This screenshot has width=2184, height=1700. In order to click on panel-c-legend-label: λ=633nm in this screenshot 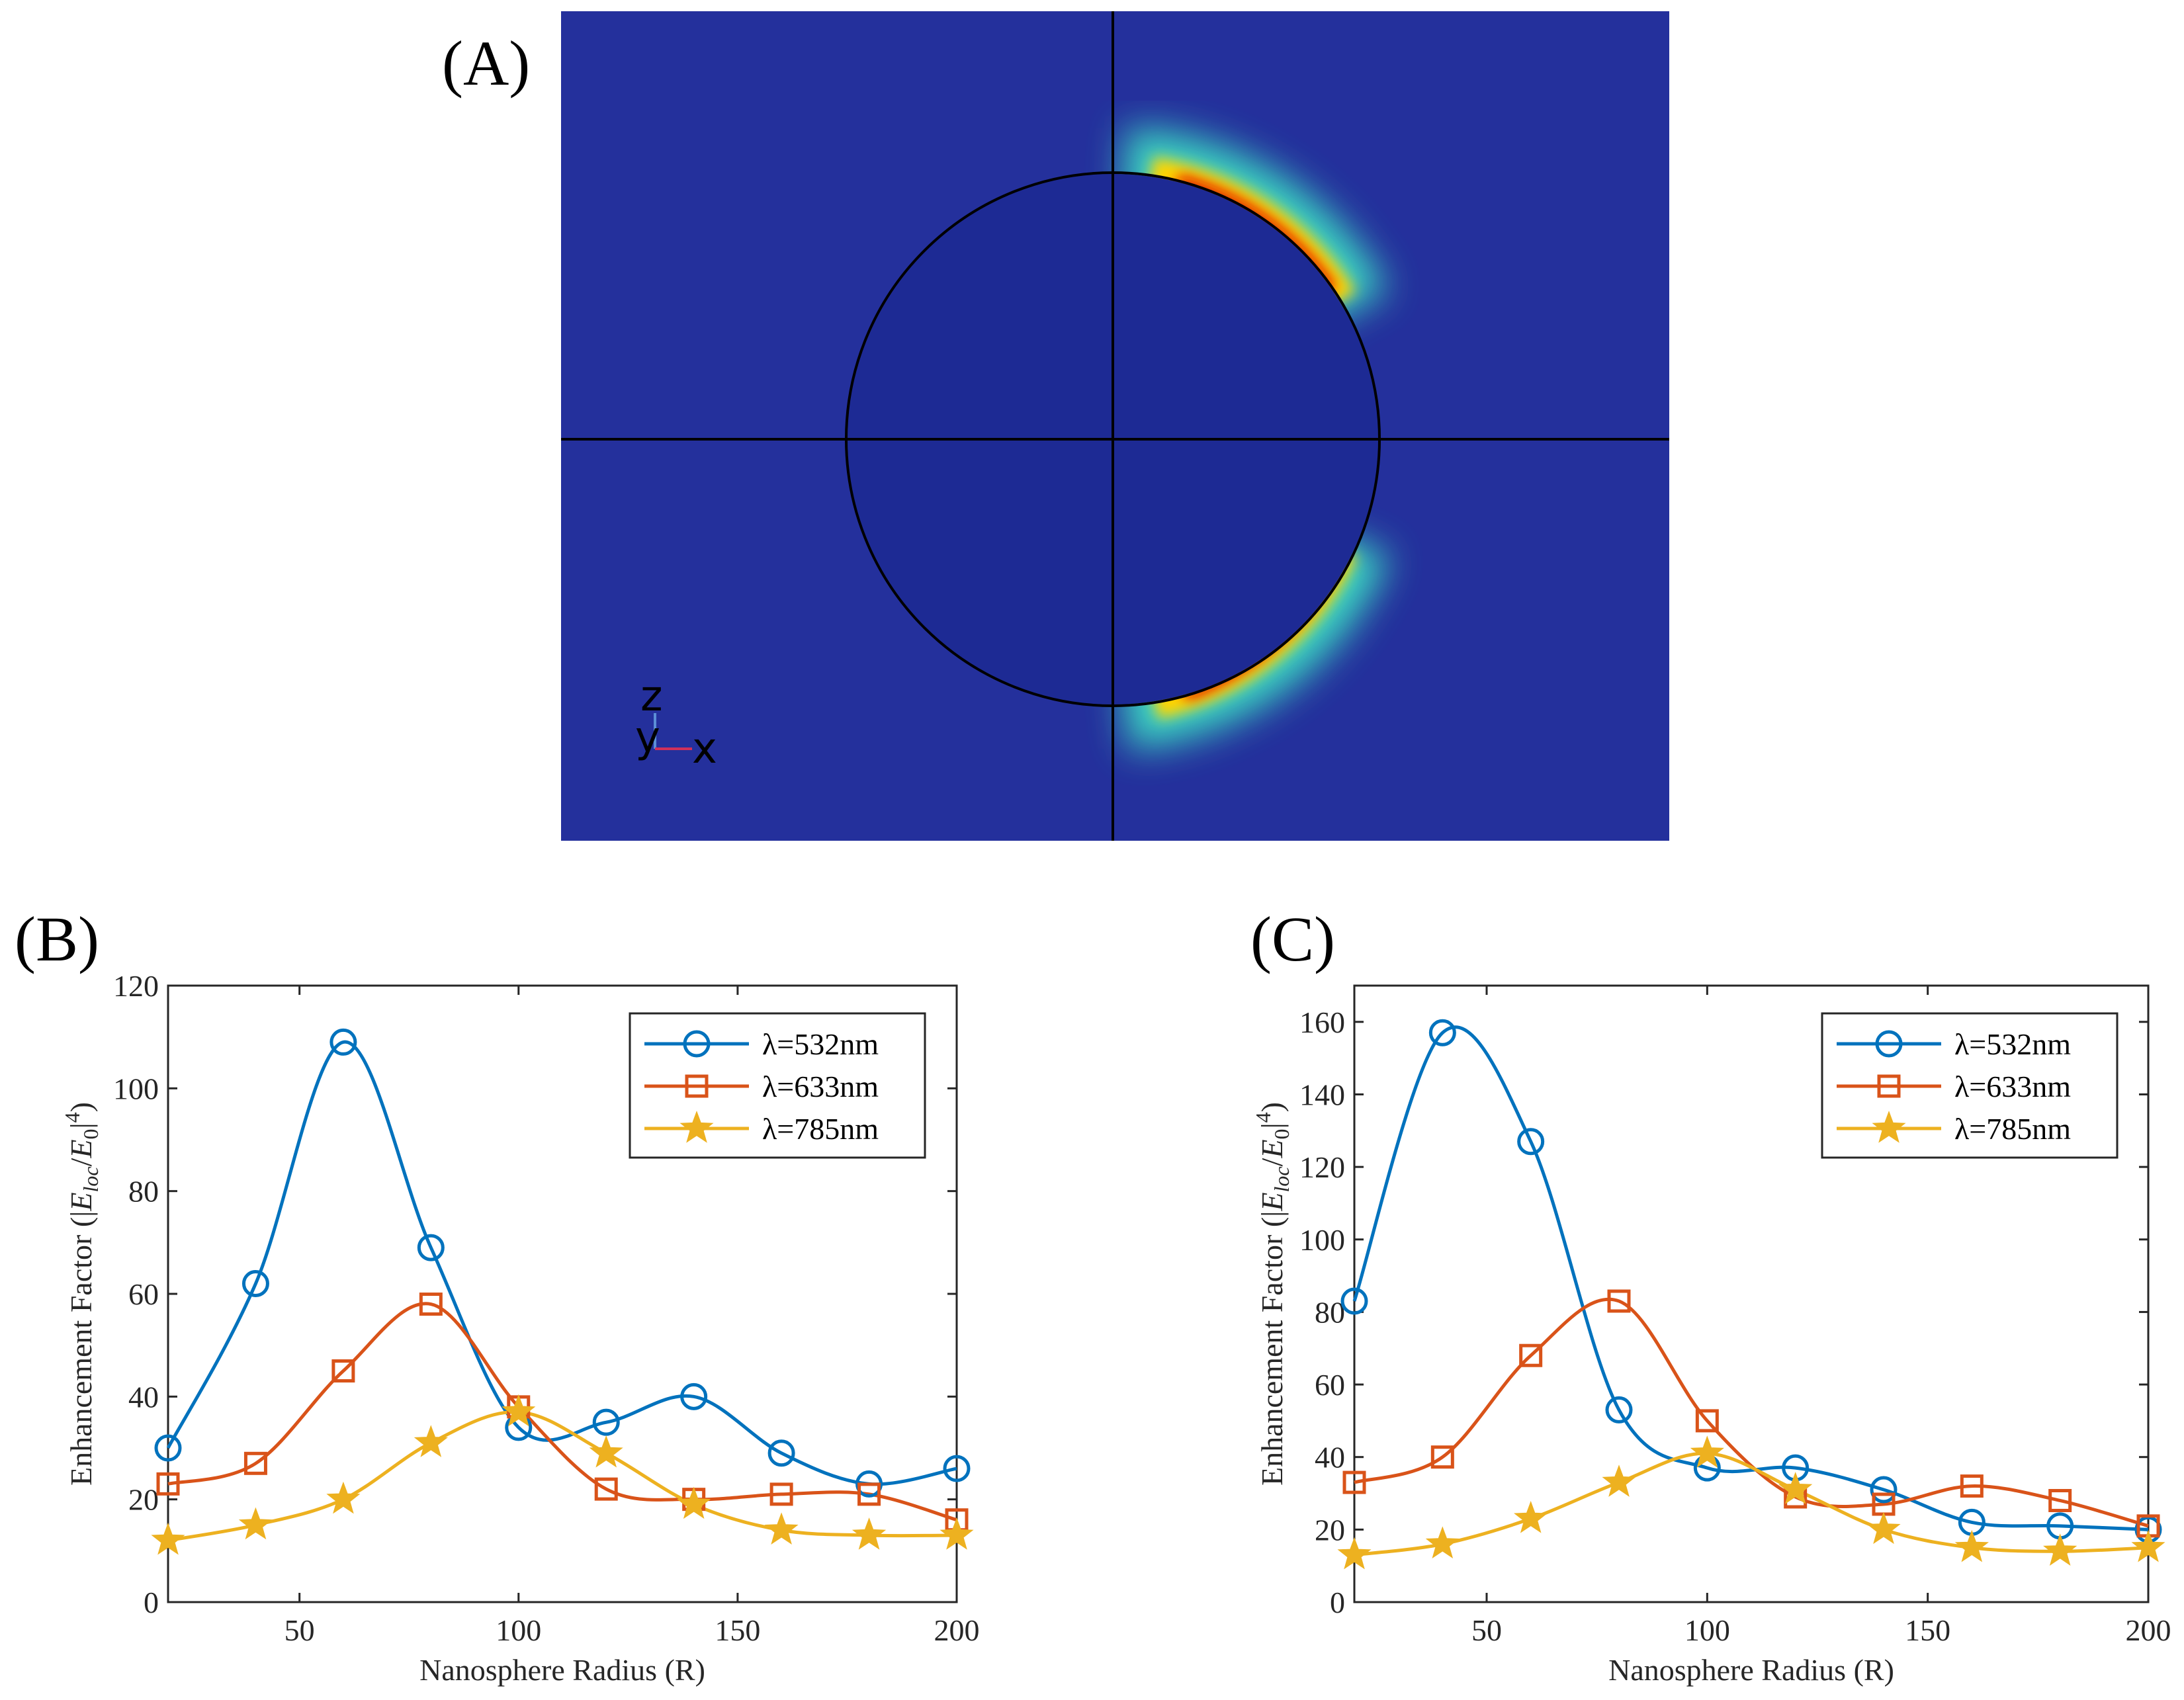, I will do `click(2013, 1086)`.